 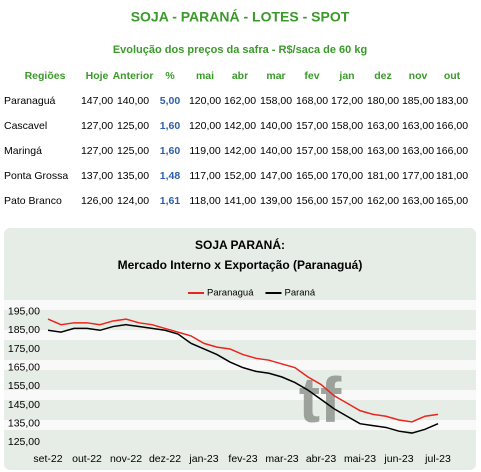 What do you see at coordinates (311, 76) in the screenshot?
I see `column-header: fev` at bounding box center [311, 76].